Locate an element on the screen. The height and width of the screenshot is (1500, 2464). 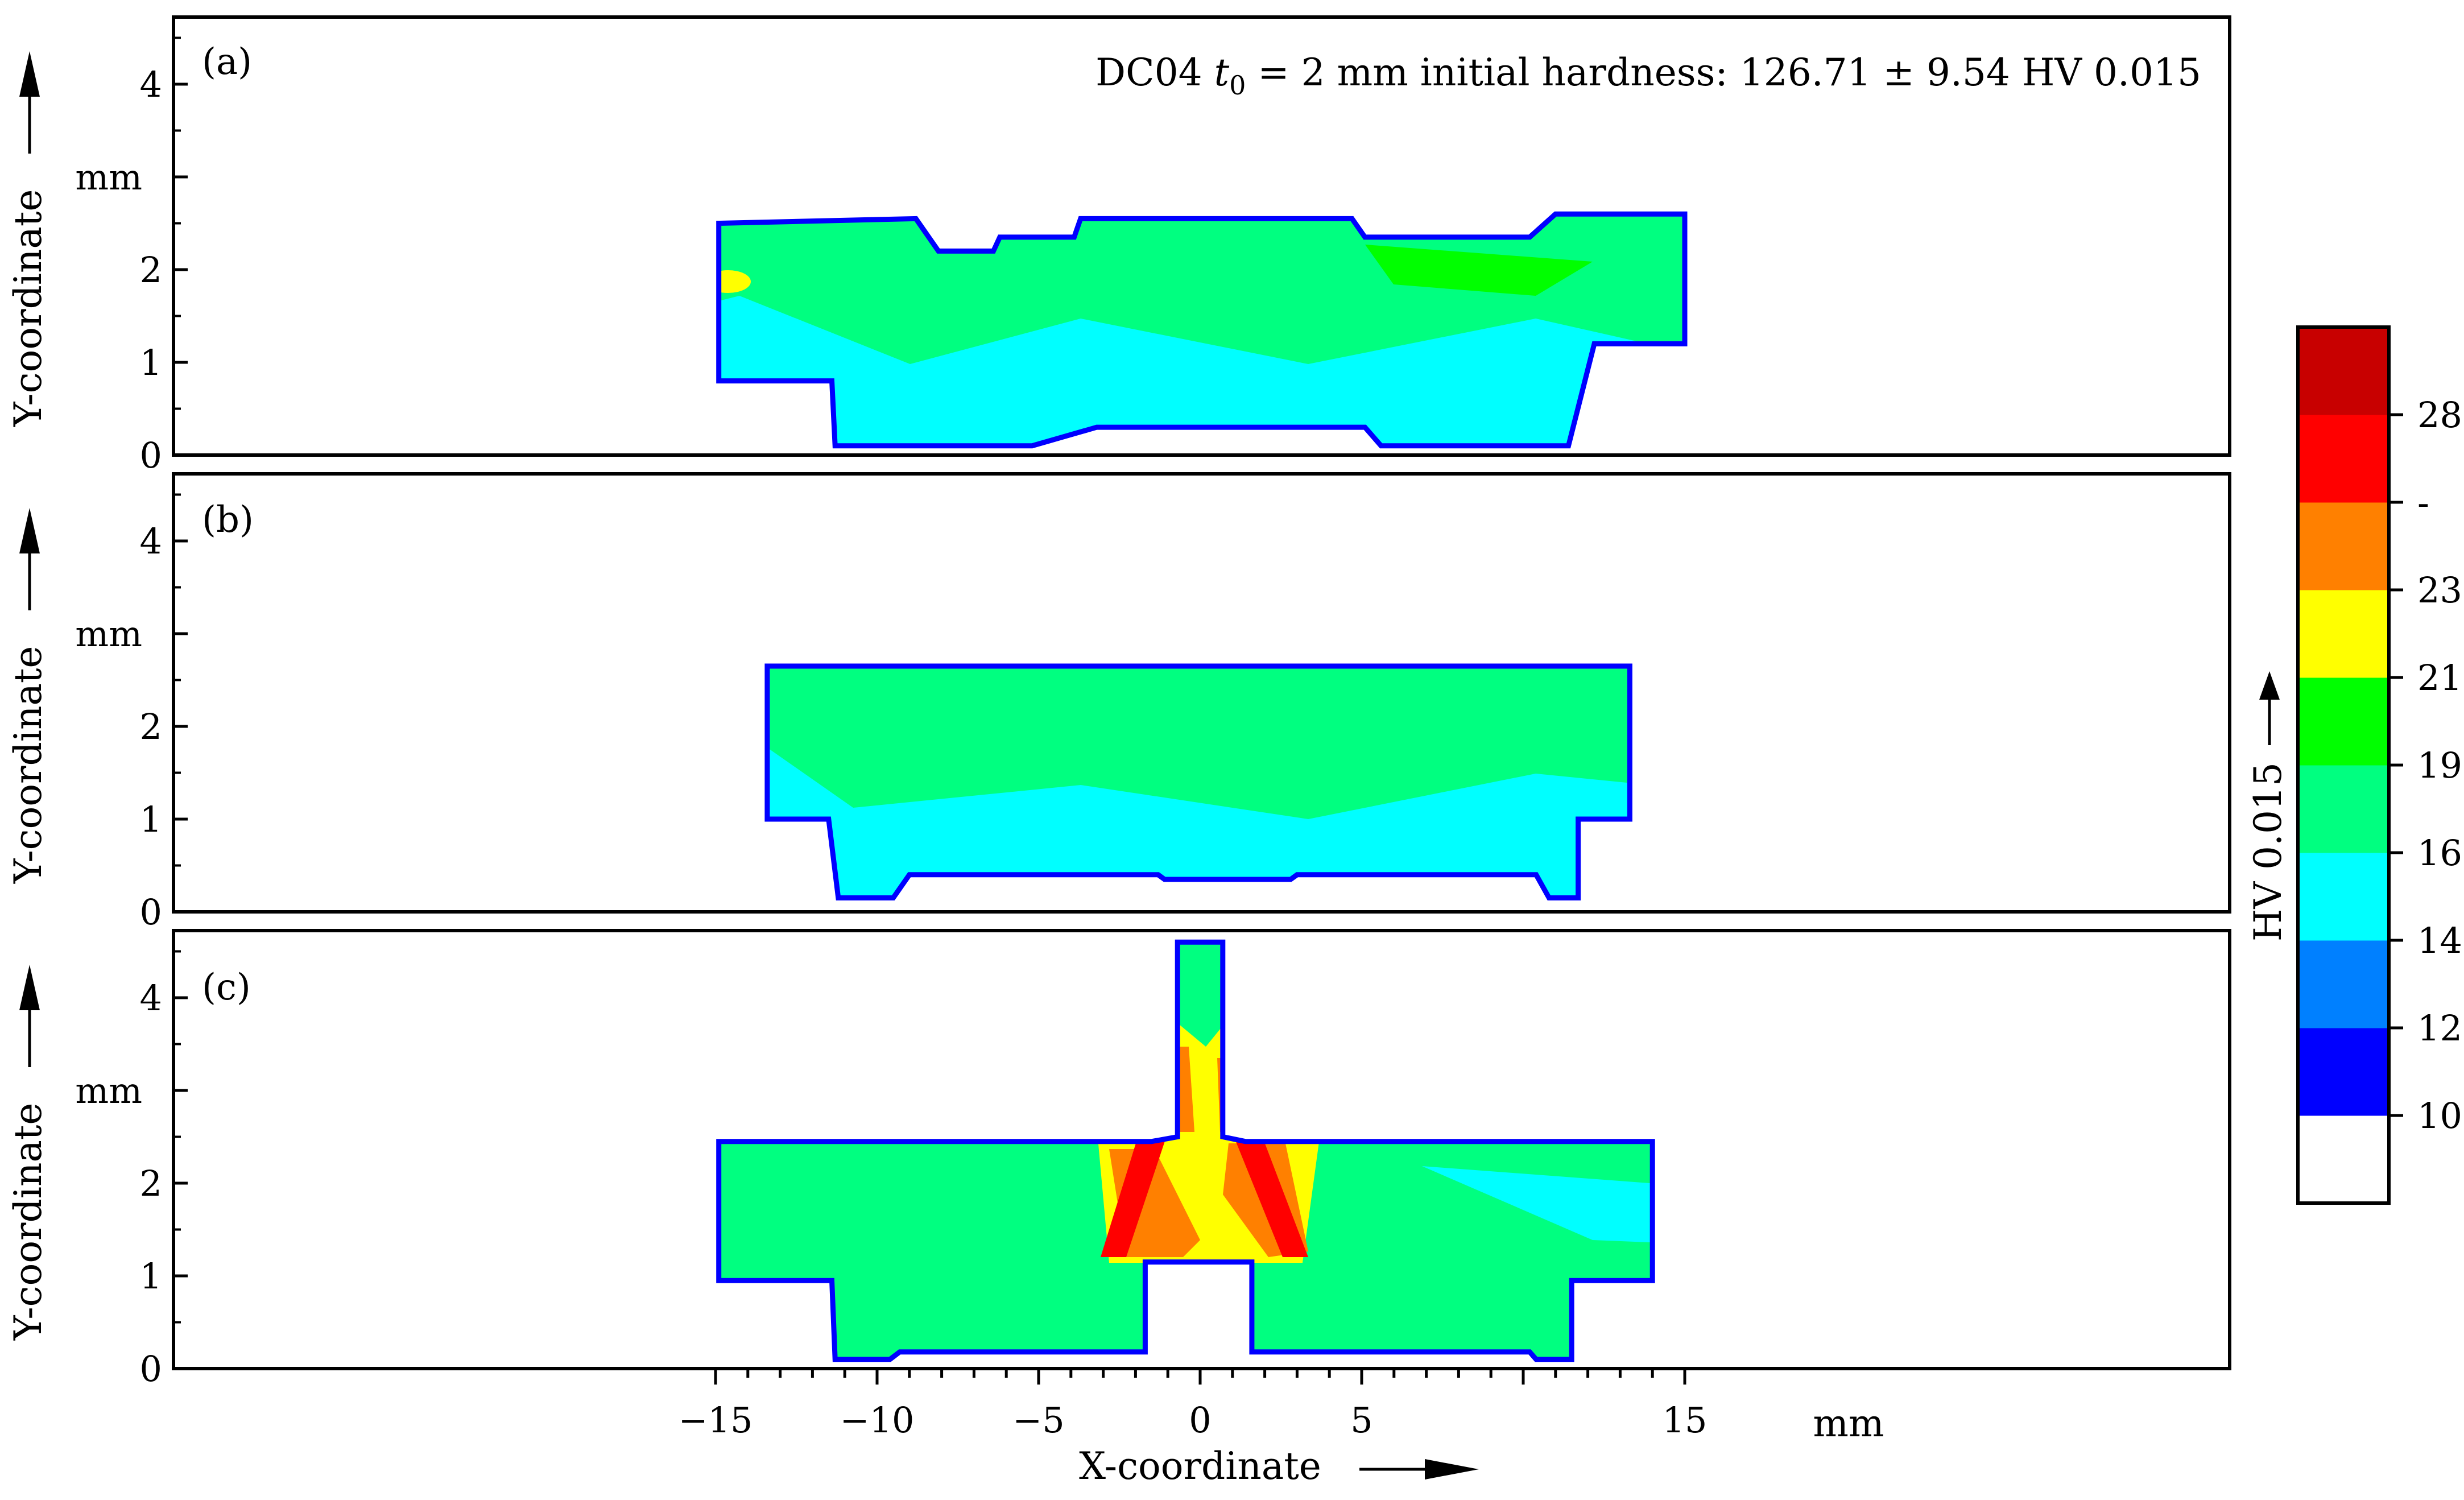
panel-b-y-axis: 0 1 2 4 mm Y-coordinate is located at coordinates (97, 713).